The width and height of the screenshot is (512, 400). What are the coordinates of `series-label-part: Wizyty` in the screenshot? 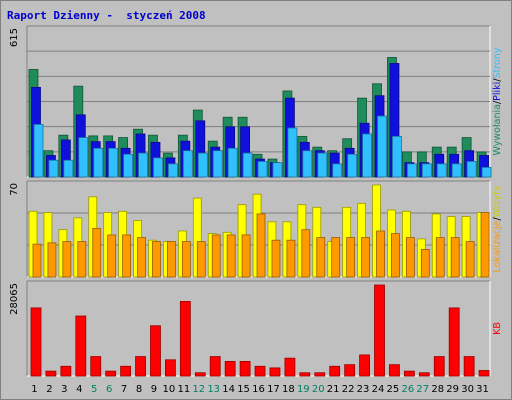 It's located at (497, 201).